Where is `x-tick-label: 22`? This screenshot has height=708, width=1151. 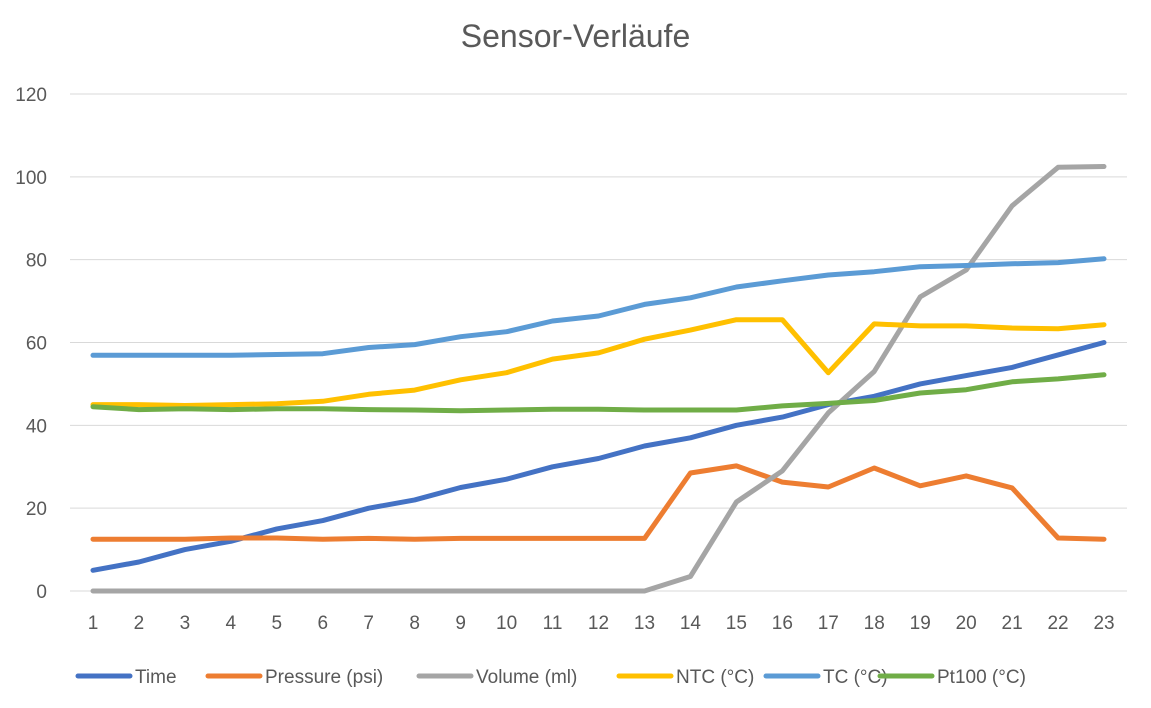 x-tick-label: 22 is located at coordinates (1057, 623).